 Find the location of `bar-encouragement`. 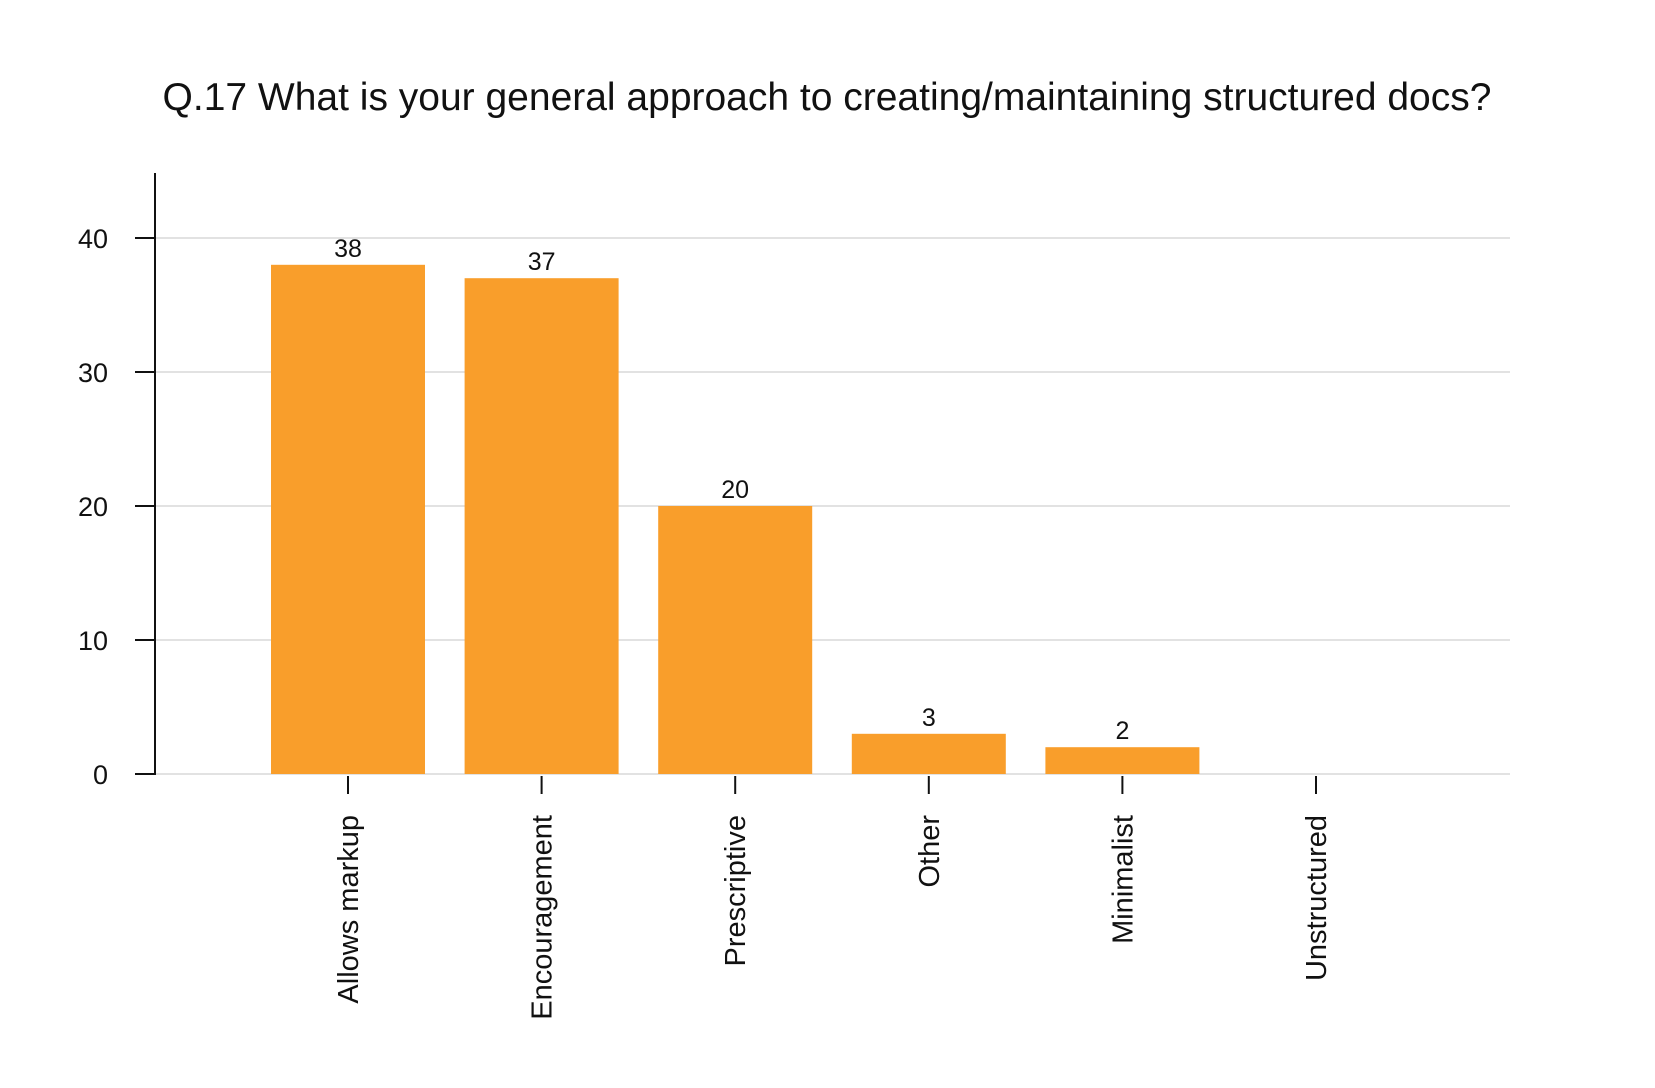

bar-encouragement is located at coordinates (541, 526).